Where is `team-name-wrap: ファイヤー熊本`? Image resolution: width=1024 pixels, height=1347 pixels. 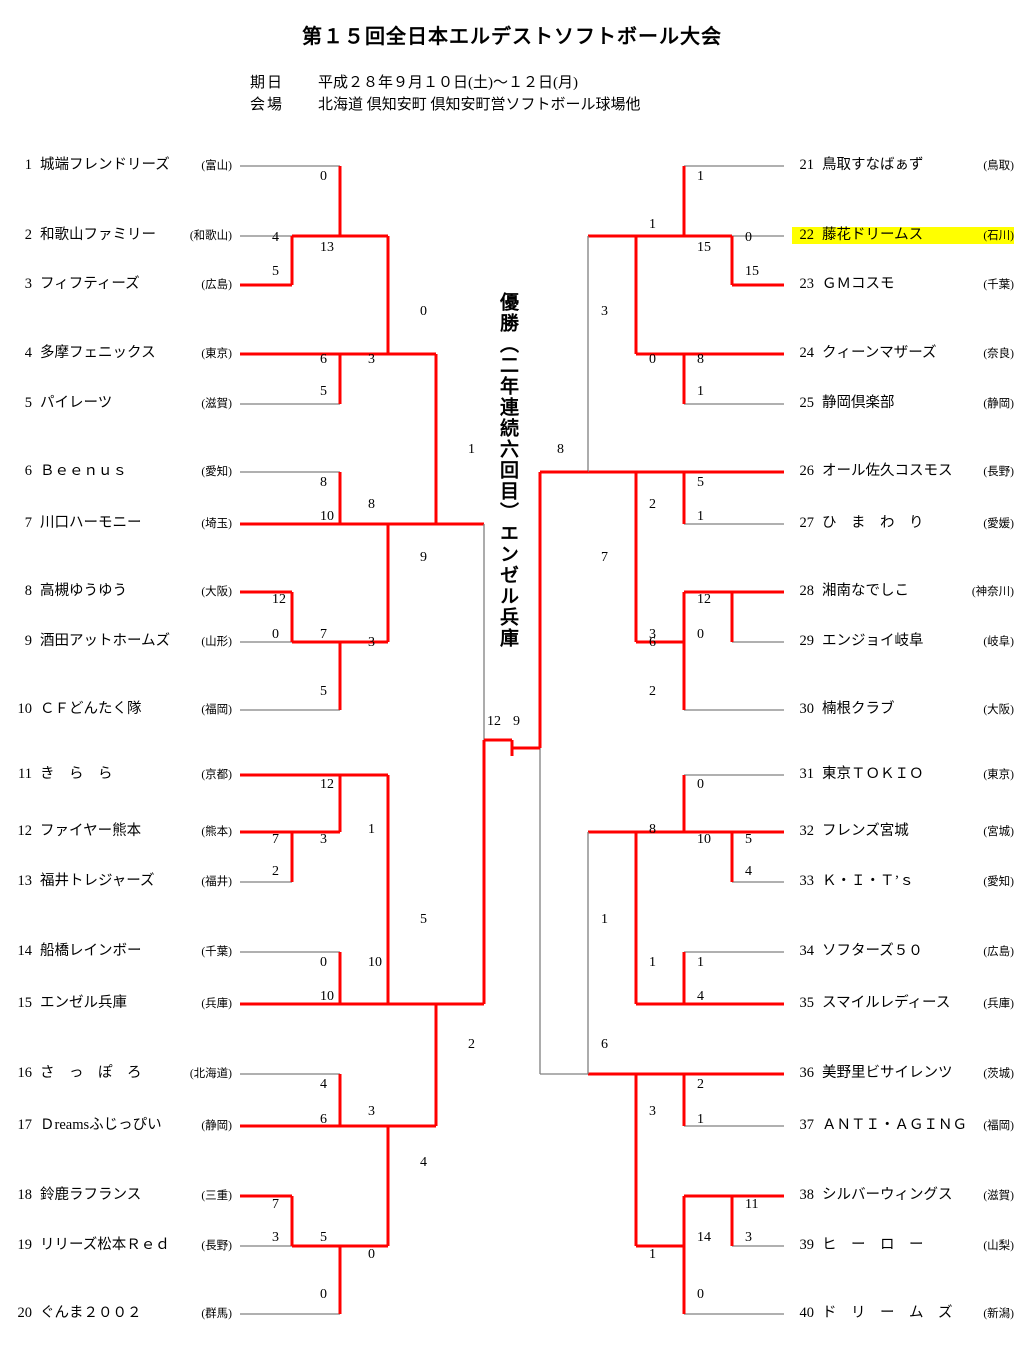
team-name-wrap: ファイヤー熊本 is located at coordinates (116, 831).